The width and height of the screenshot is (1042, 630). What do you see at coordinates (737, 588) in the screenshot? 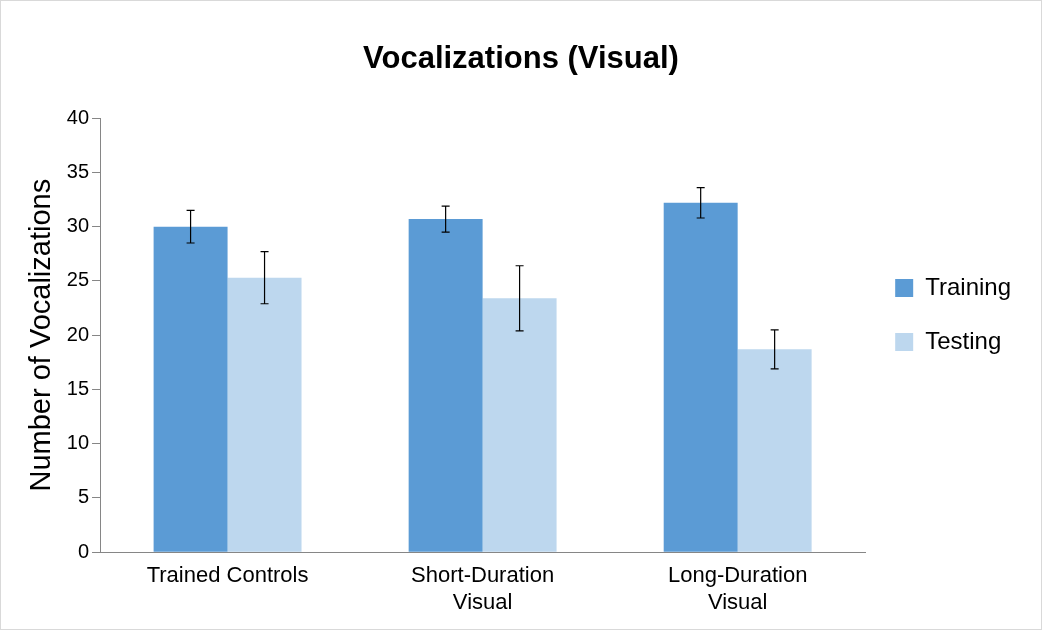
I see `x-tick-label: Long-Duration Visual` at bounding box center [737, 588].